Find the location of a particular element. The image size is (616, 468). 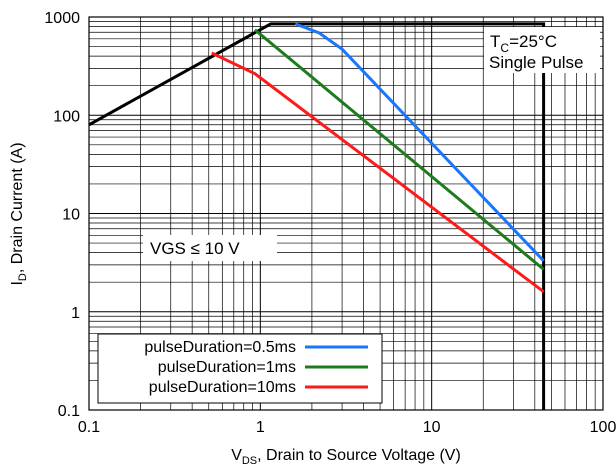

tc-condition: TC=25°C is located at coordinates (523, 43).